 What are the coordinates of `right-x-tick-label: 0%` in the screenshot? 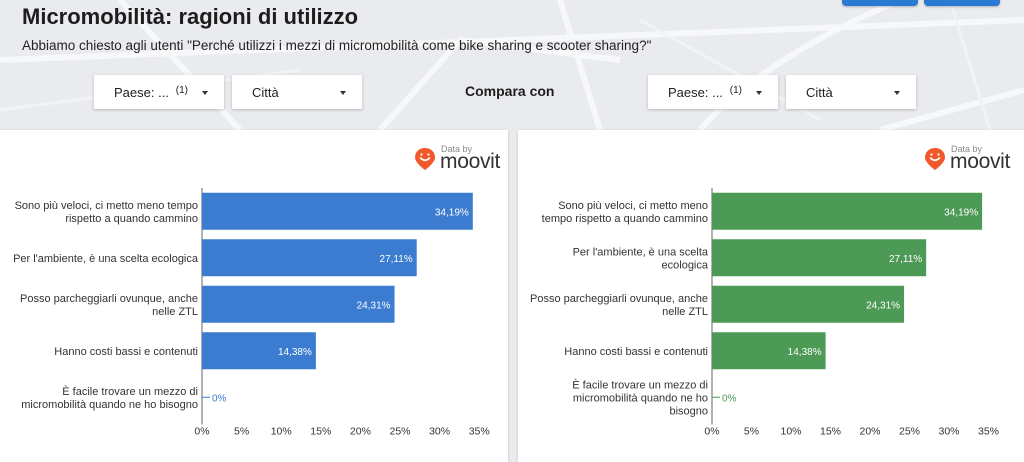 It's located at (711, 432).